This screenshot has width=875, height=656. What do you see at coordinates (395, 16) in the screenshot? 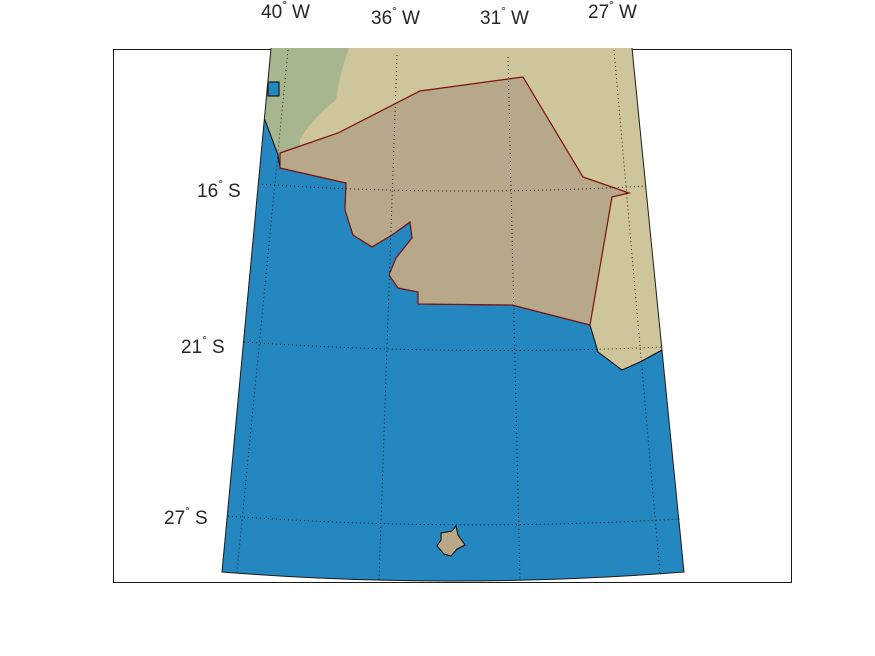
I see `lon-label-36w: 36° W` at bounding box center [395, 16].